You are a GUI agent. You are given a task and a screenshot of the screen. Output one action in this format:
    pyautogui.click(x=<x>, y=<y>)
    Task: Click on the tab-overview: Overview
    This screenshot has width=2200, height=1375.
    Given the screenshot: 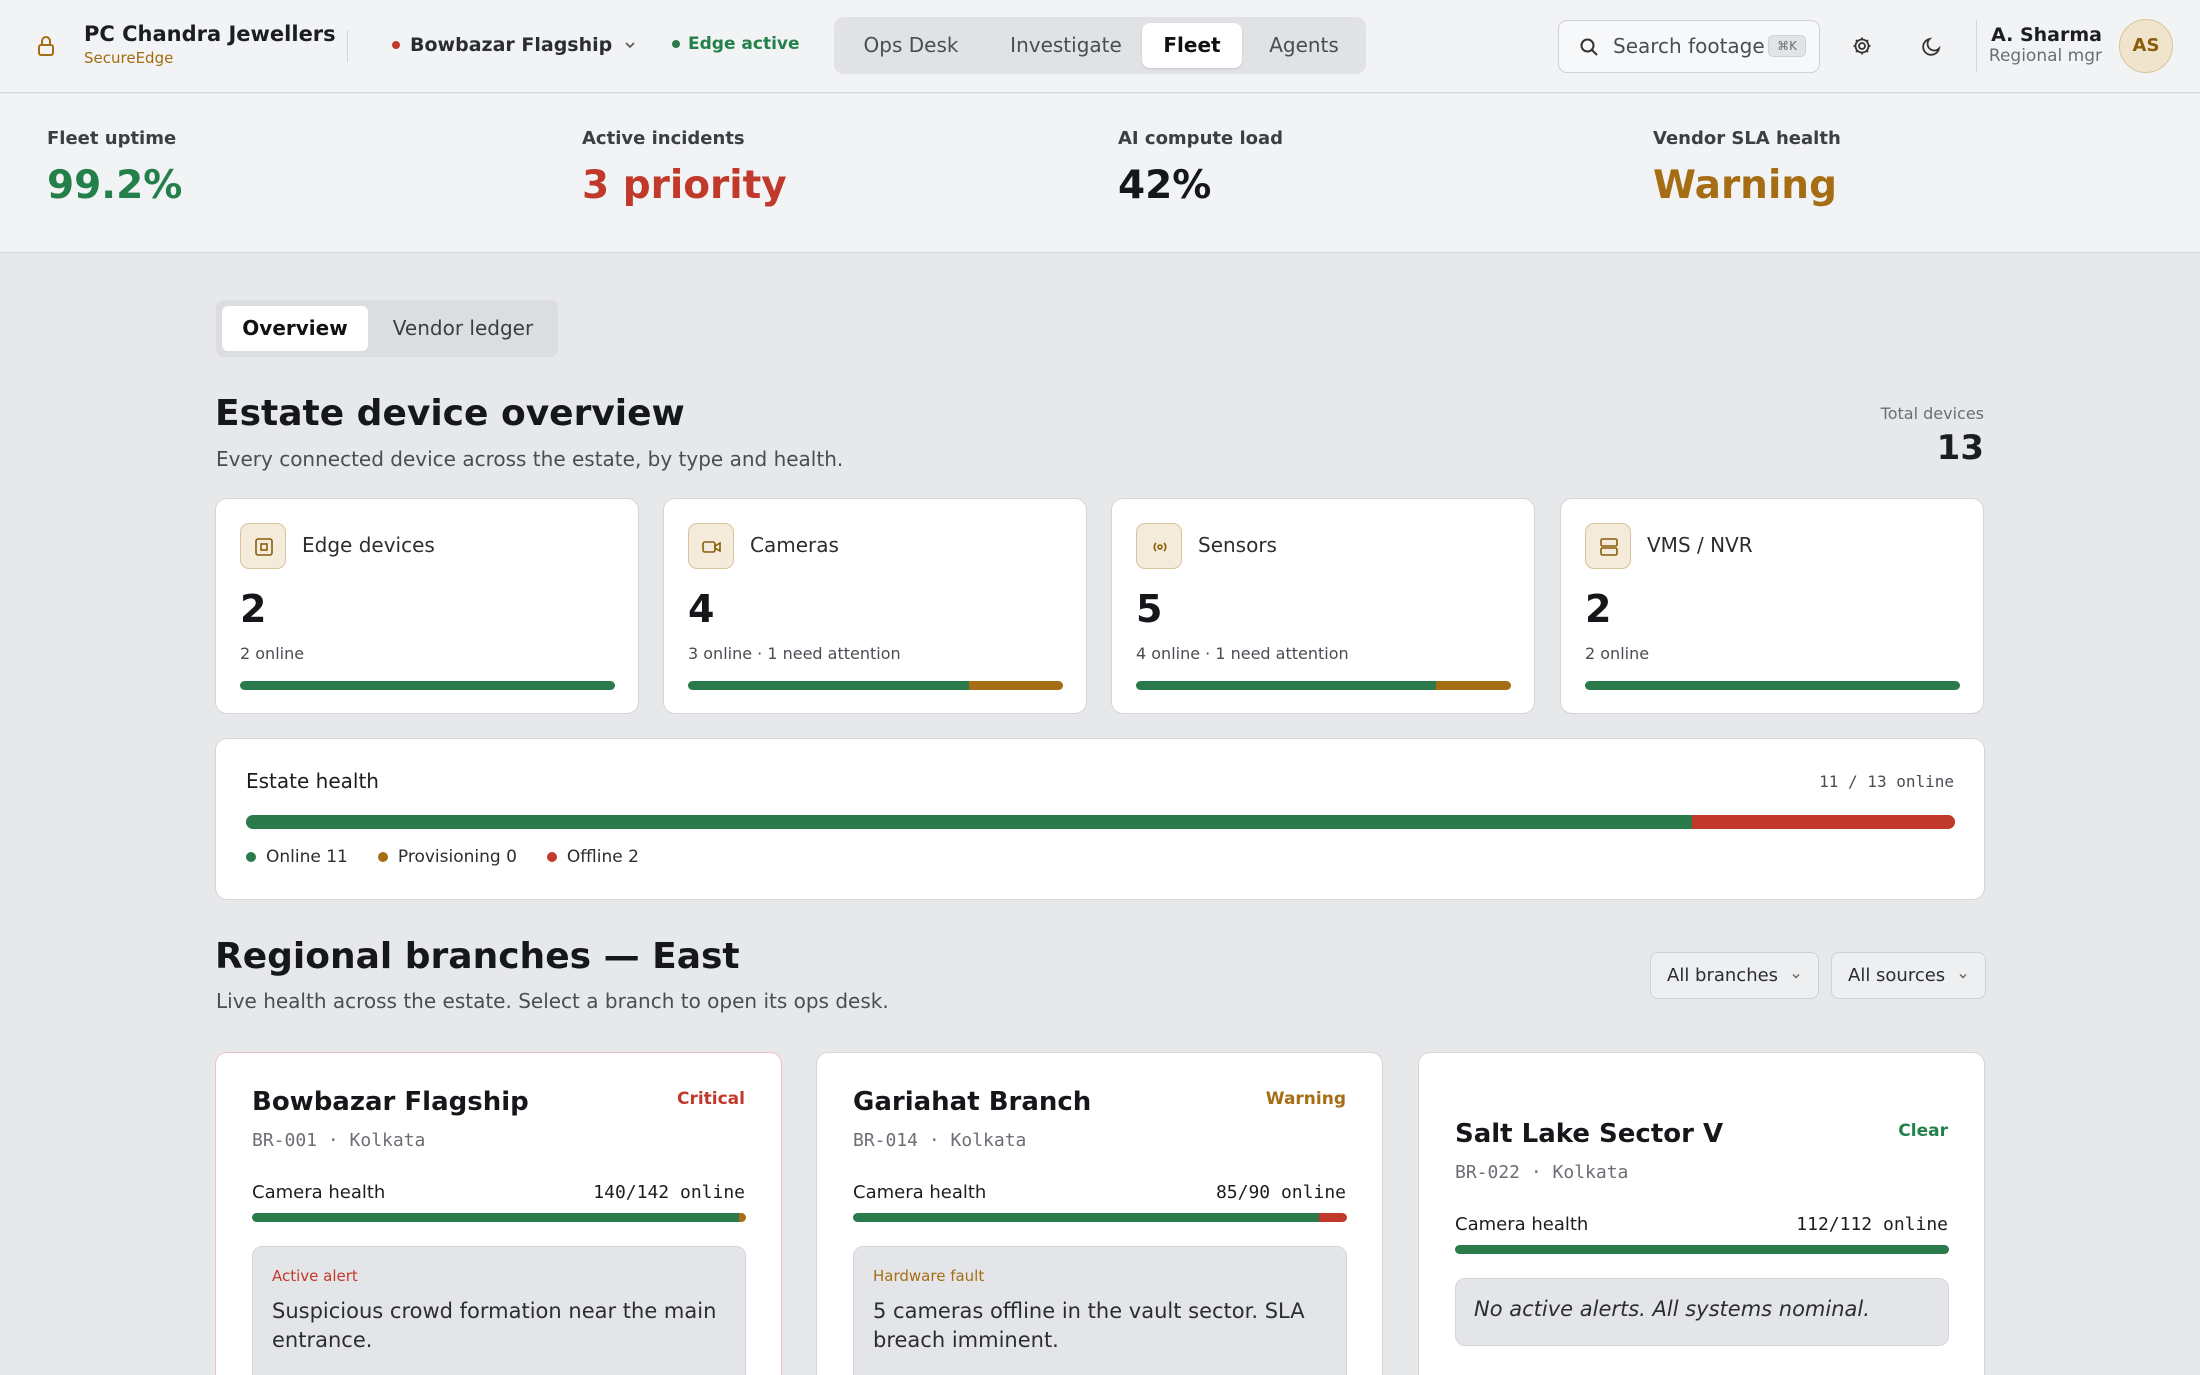 What is the action you would take?
    pyautogui.click(x=295, y=328)
    